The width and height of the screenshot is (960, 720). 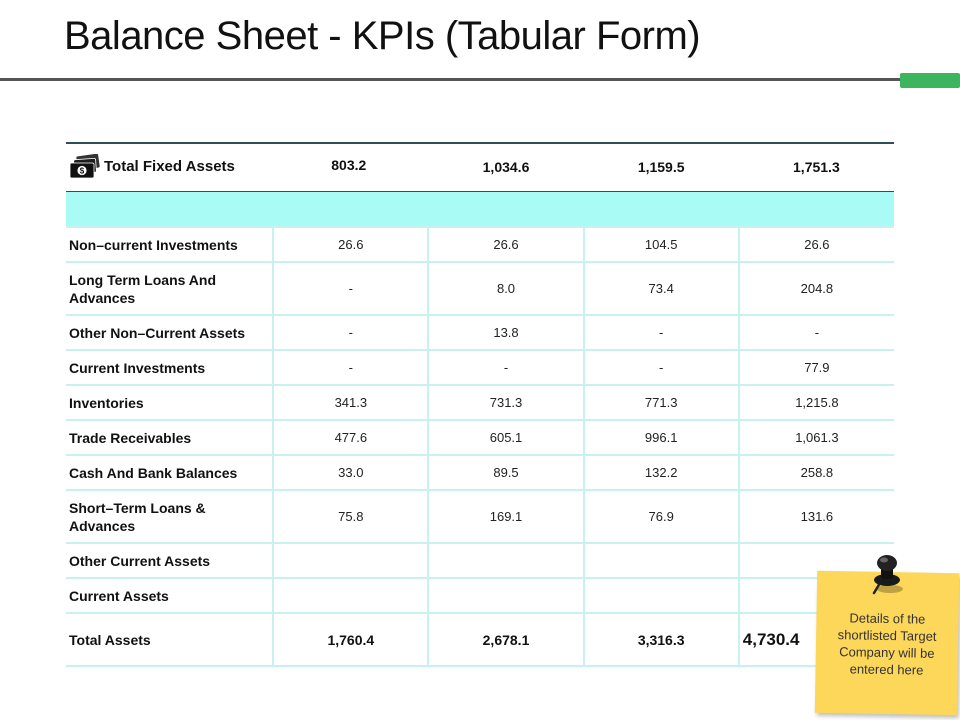 What do you see at coordinates (84, 166) in the screenshot?
I see `money-stack-icon: $` at bounding box center [84, 166].